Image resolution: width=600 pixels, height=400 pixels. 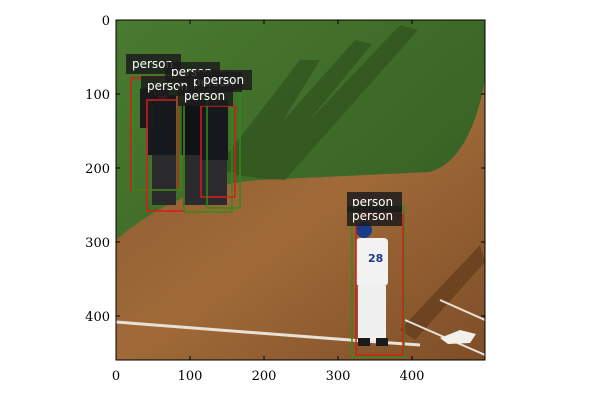 What do you see at coordinates (97, 95) in the screenshot?
I see `y-tick-100: 100` at bounding box center [97, 95].